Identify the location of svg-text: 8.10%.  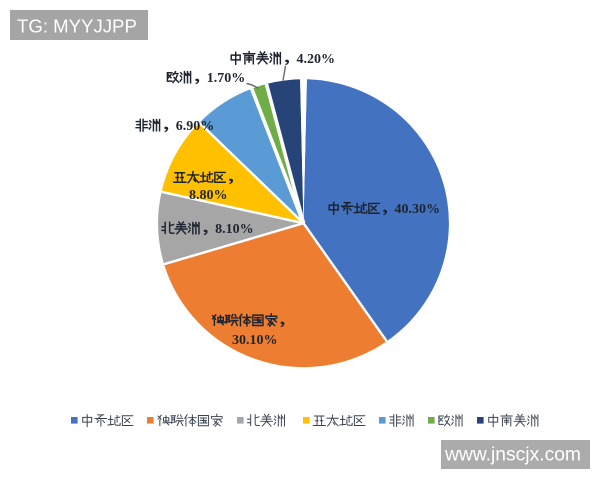
(234, 229).